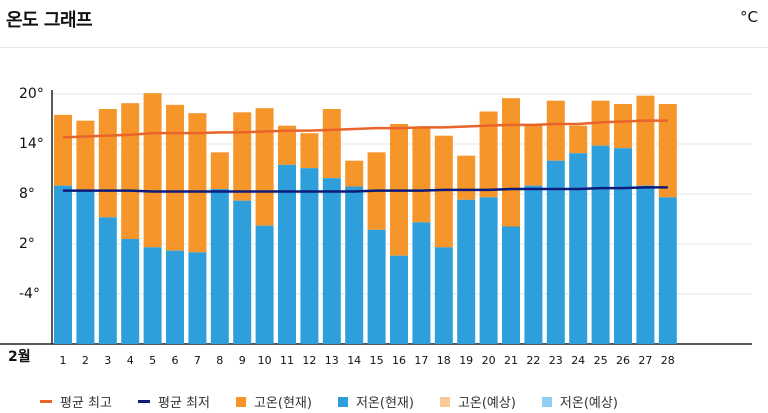 The width and height of the screenshot is (768, 413). What do you see at coordinates (645, 360) in the screenshot?
I see `x-tick-label: 27` at bounding box center [645, 360].